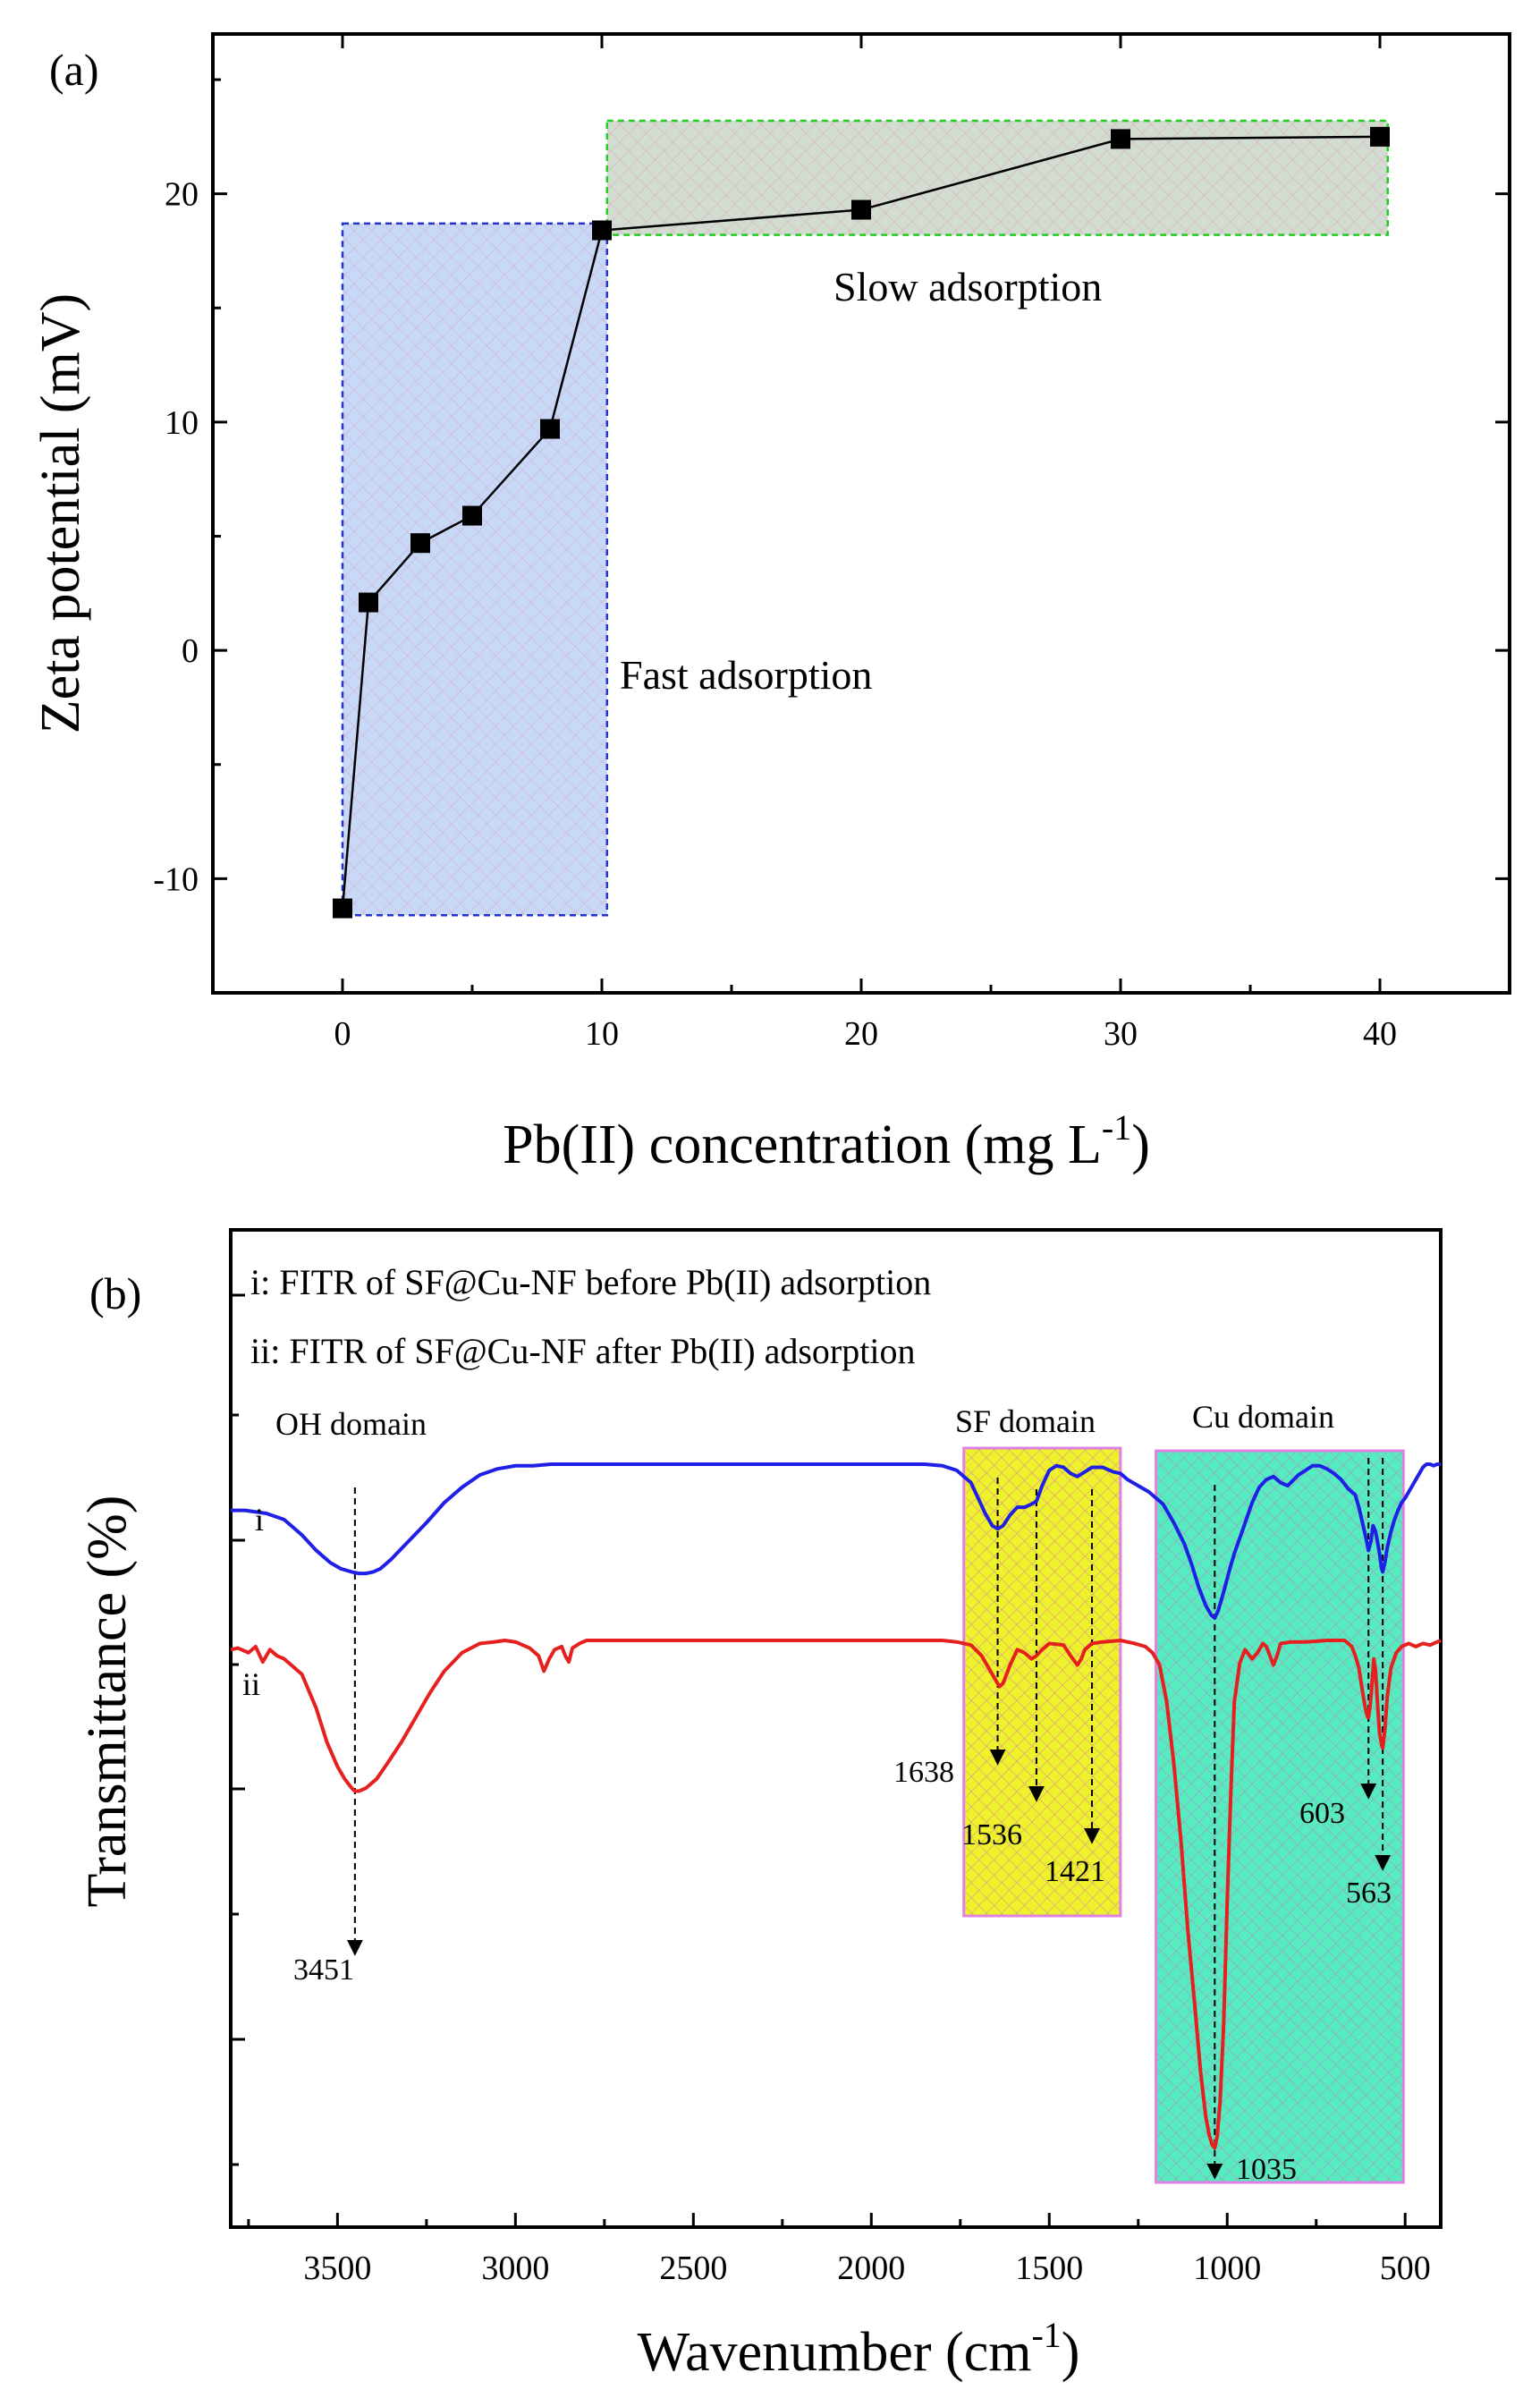 The width and height of the screenshot is (1540, 2398). What do you see at coordinates (475, 569) in the screenshot?
I see `fast-adsorption-region-hatch` at bounding box center [475, 569].